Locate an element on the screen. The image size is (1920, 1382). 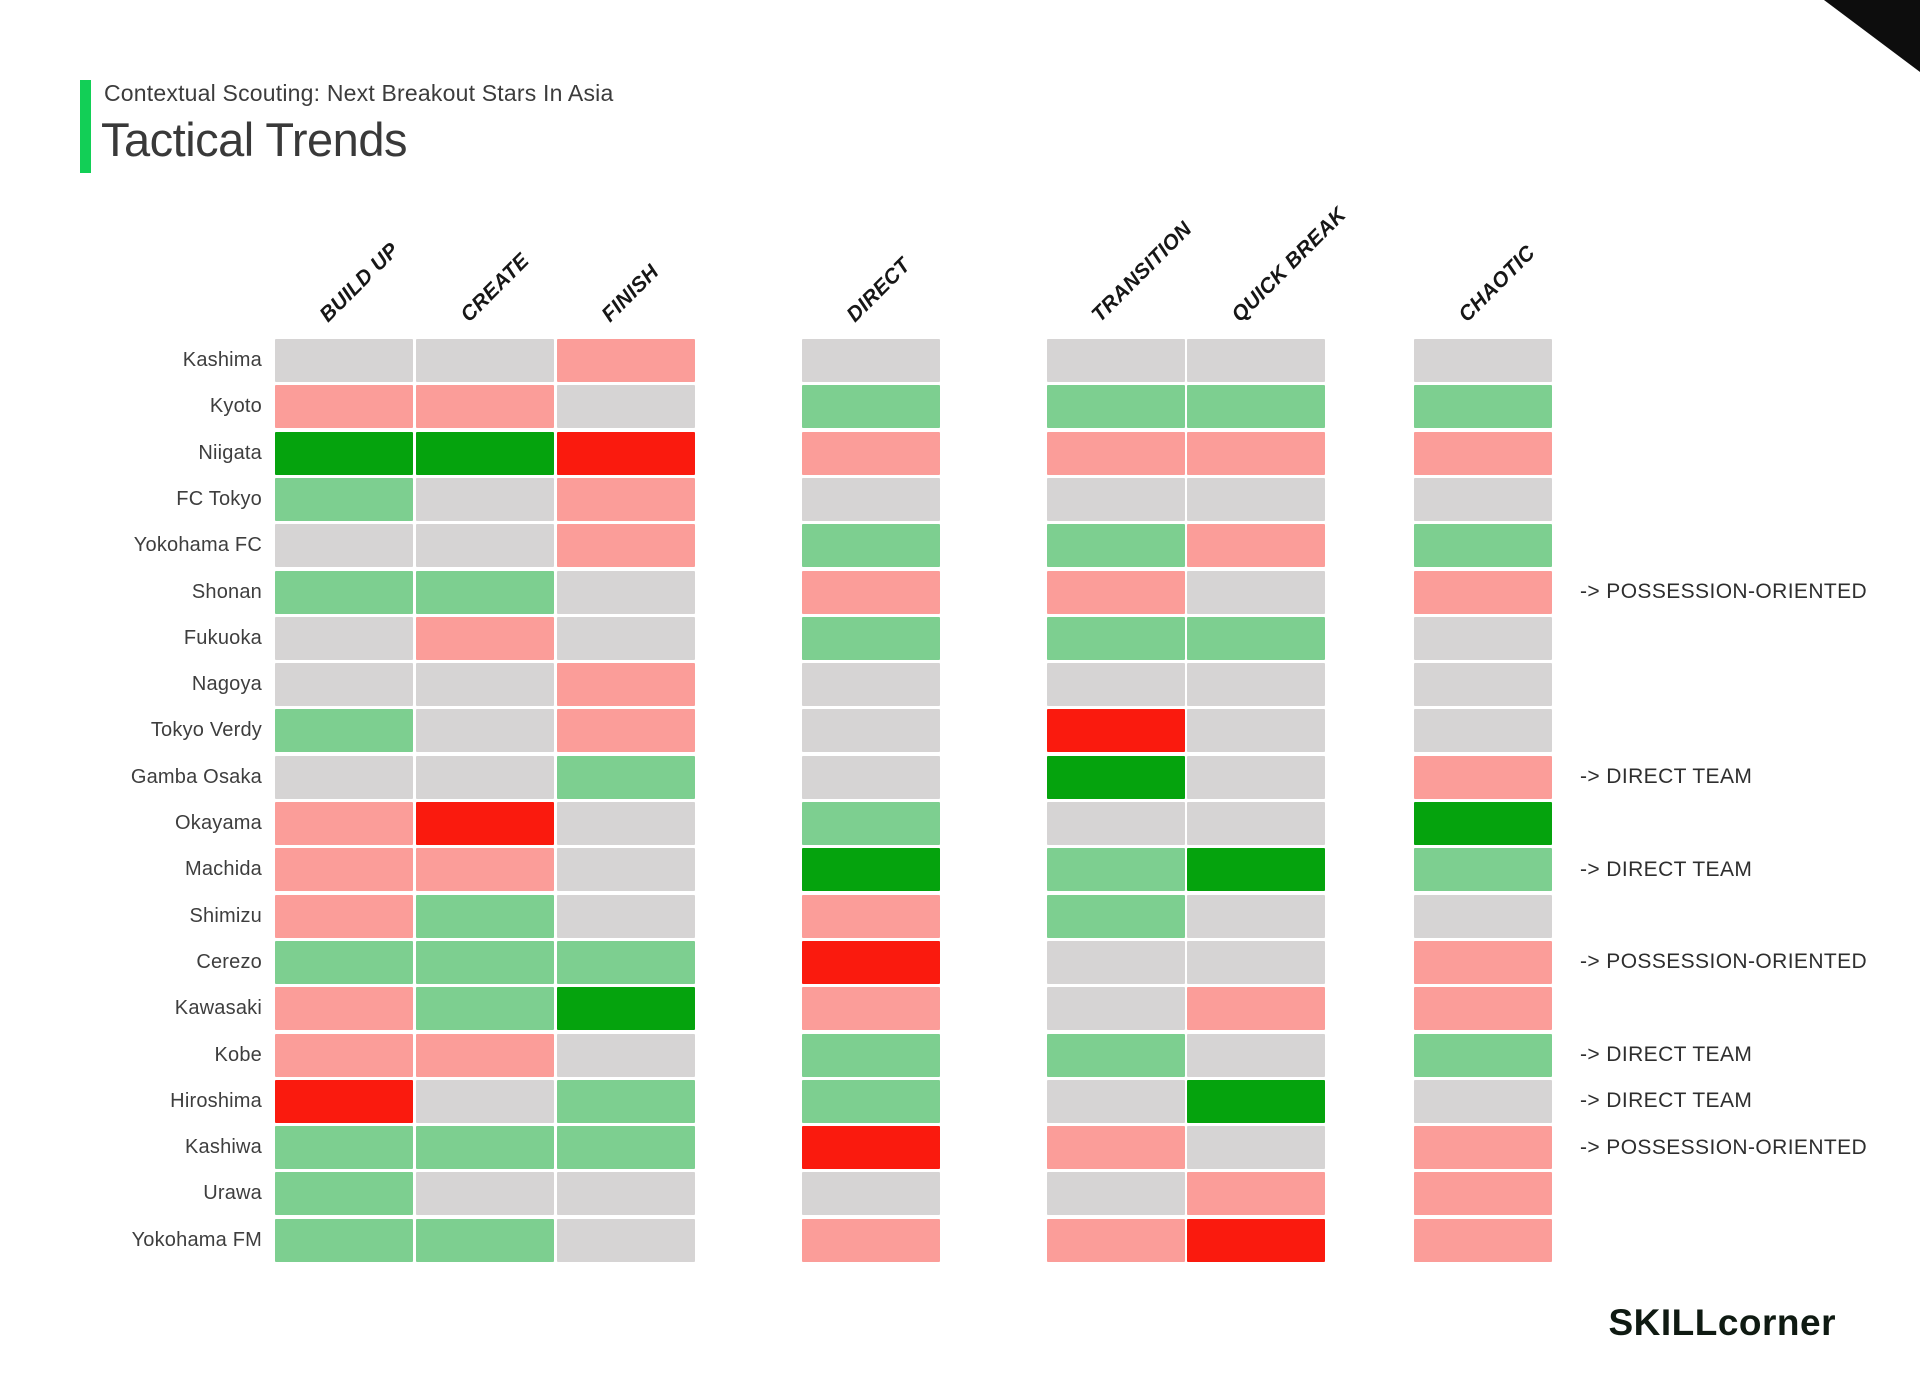
heatmap-cell-nagoya-build-up is located at coordinates (344, 685).